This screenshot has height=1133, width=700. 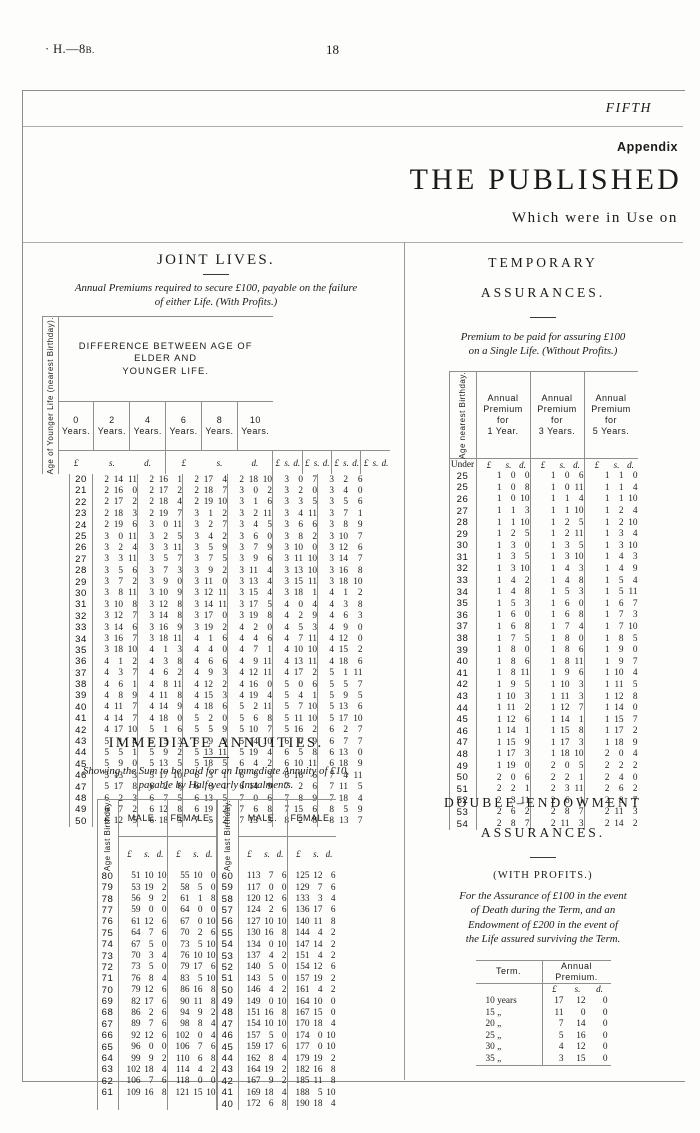 I want to click on temporary-assurances-value-cell: 8, so click(x=581, y=615).